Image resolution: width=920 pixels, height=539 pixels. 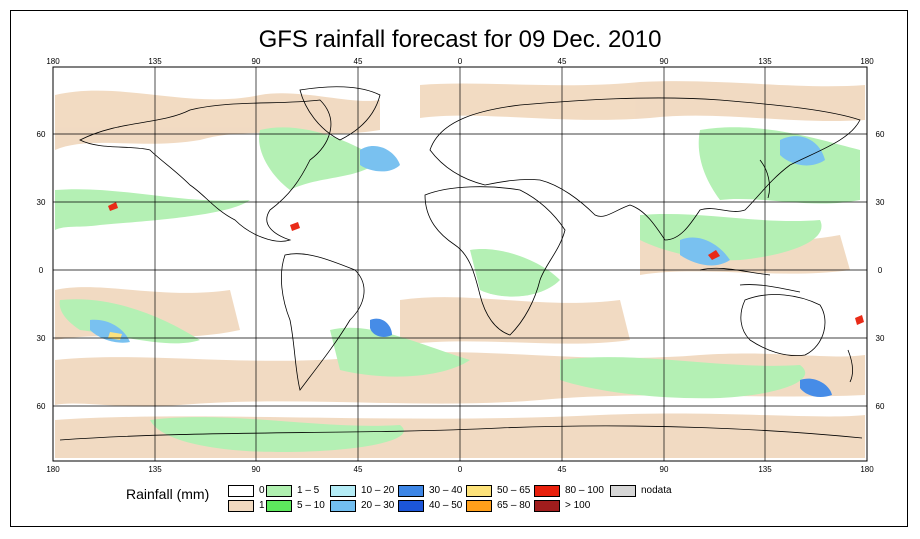 I want to click on coastline-antarctica, so click(x=461, y=433).